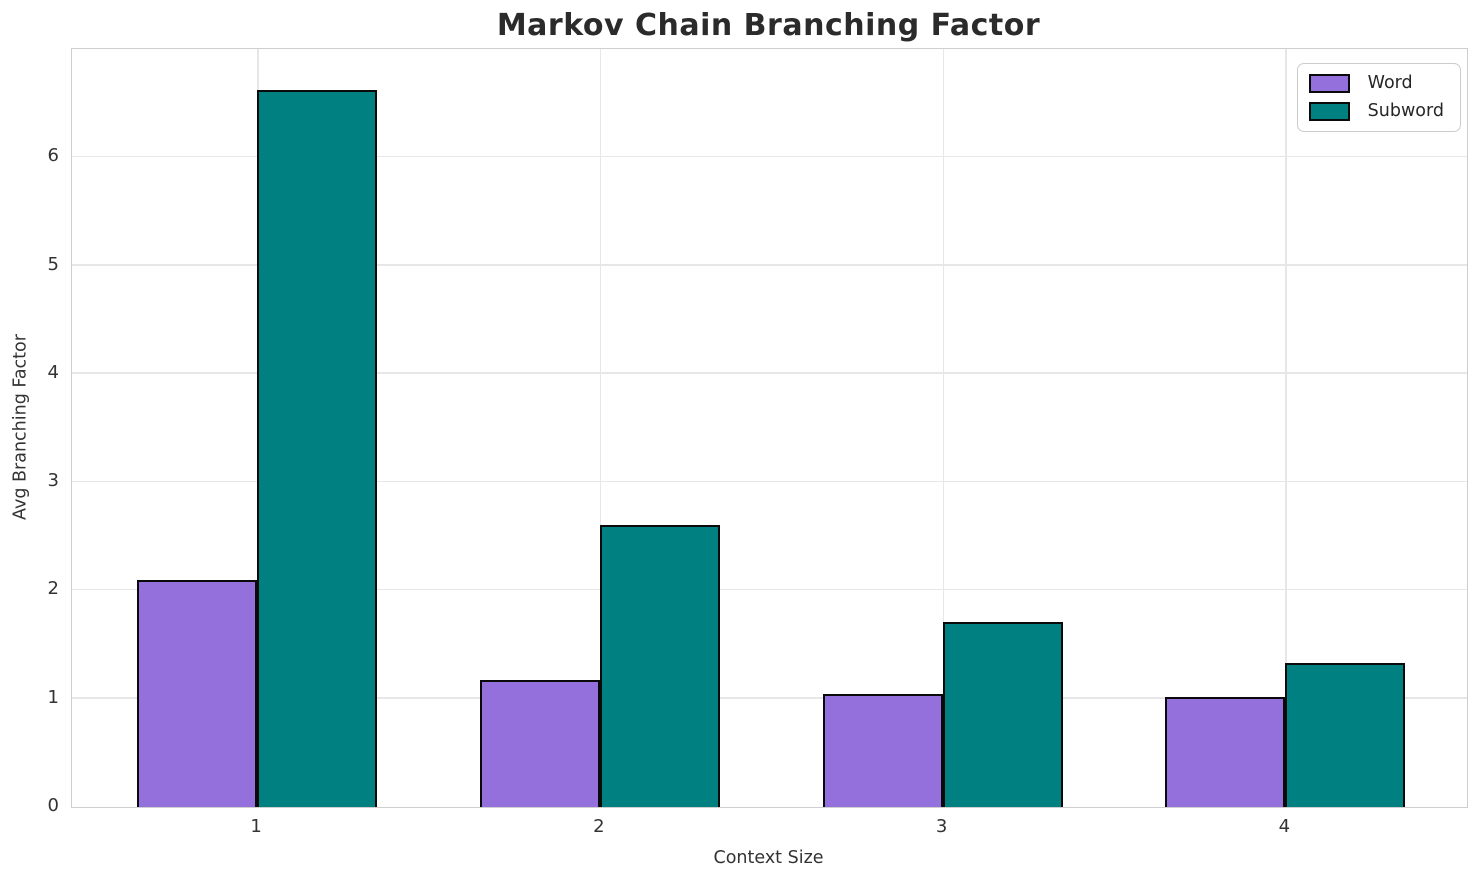 The image size is (1484, 885). What do you see at coordinates (53, 372) in the screenshot?
I see `y-tick-label: 4` at bounding box center [53, 372].